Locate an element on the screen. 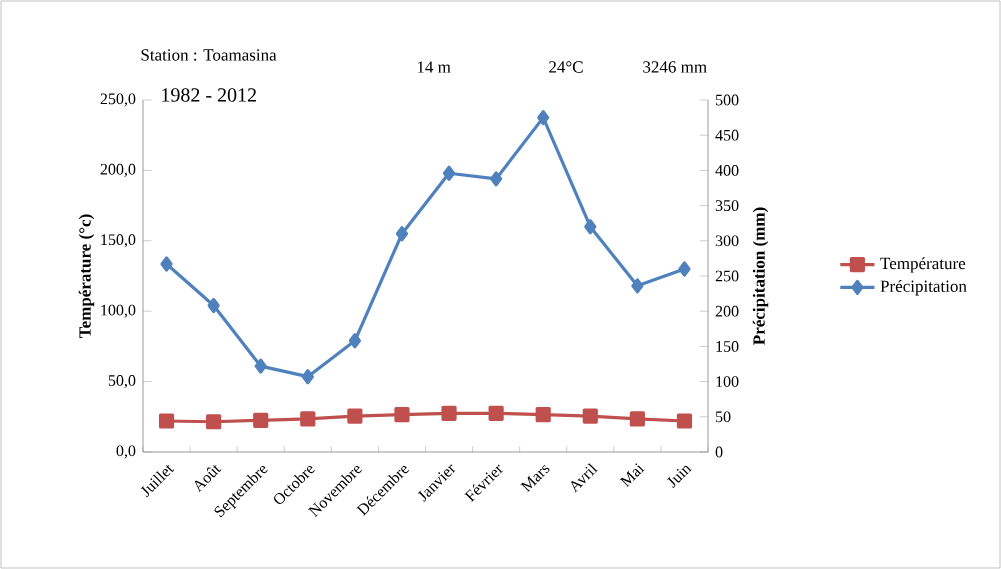 The image size is (1001, 569). y-tick-label: 0,0 is located at coordinates (126, 452).